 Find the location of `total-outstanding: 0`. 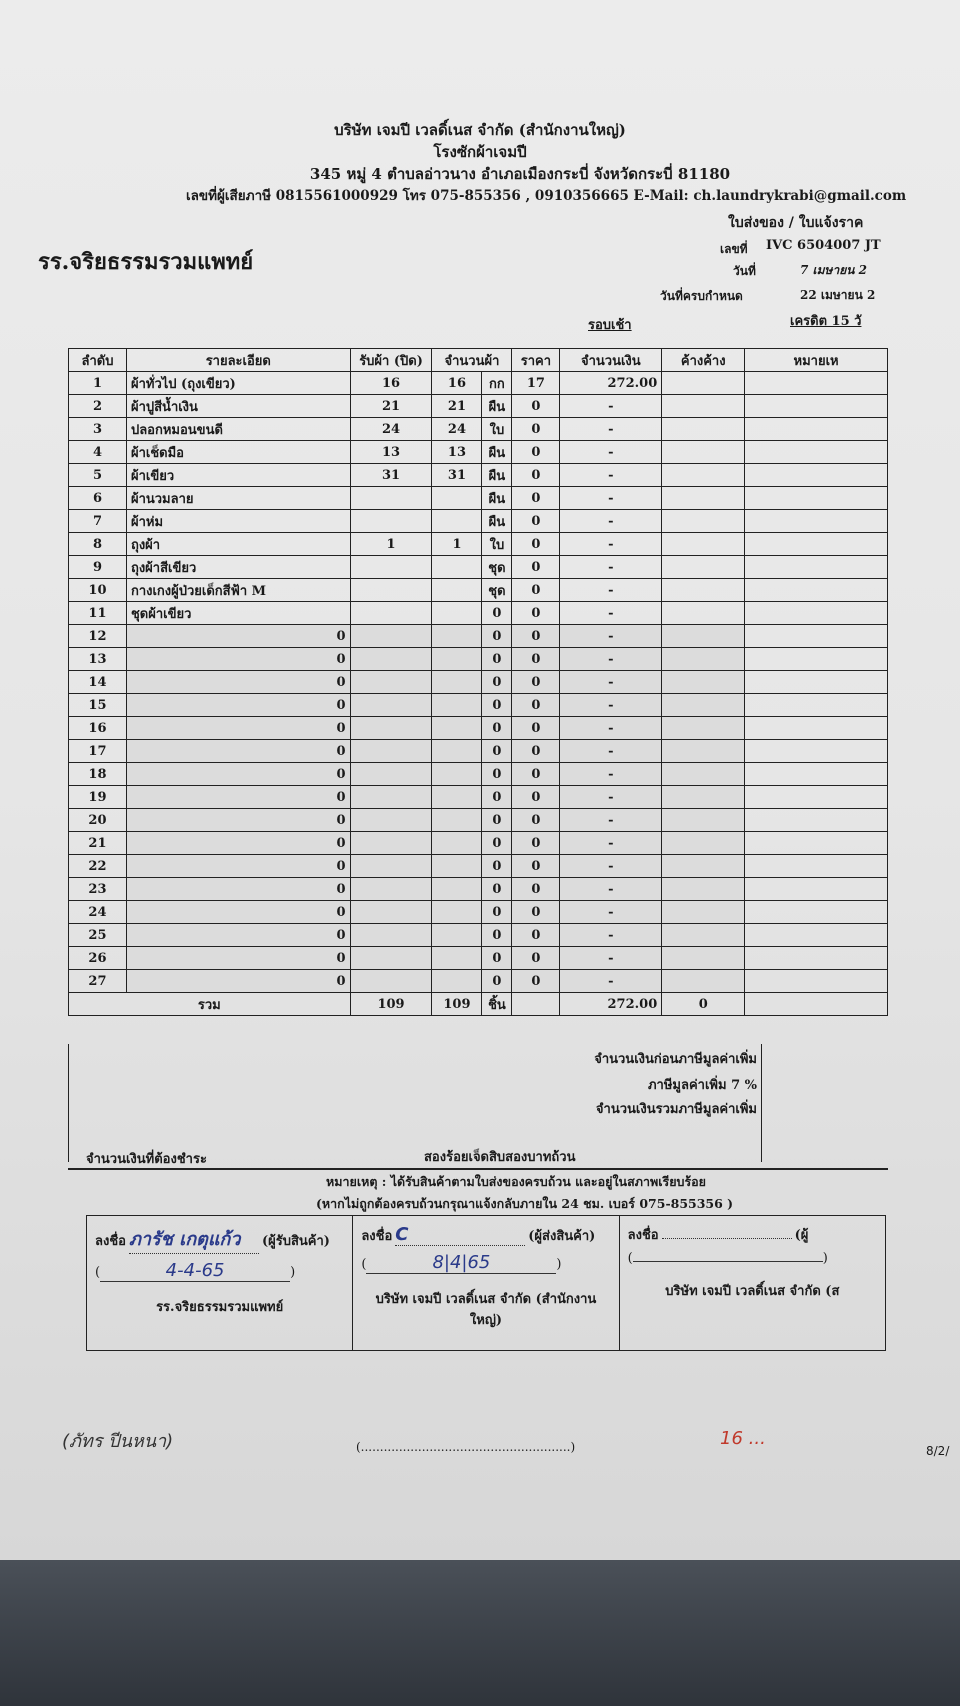

total-outstanding: 0 is located at coordinates (703, 1004).